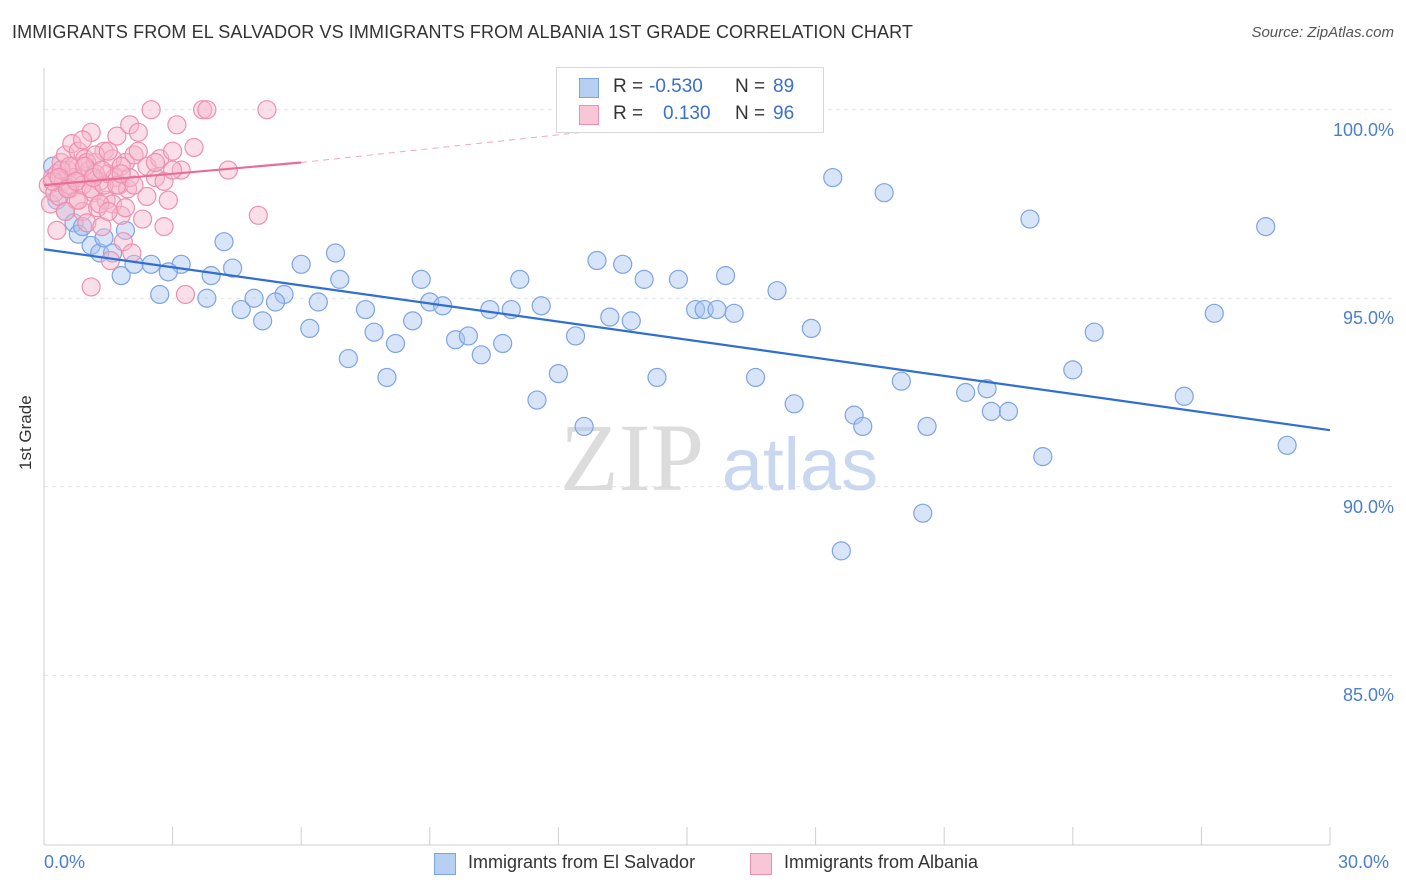  Describe the element at coordinates (589, 88) in the screenshot. I see `legend-swatch-blue` at that location.